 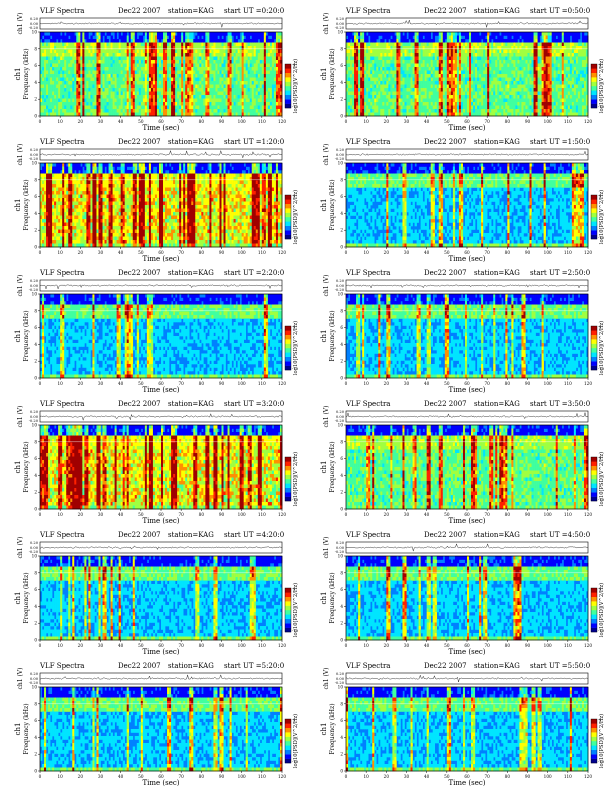 I want to click on panel-start-ut: start UT =2:20:0, so click(x=254, y=273).